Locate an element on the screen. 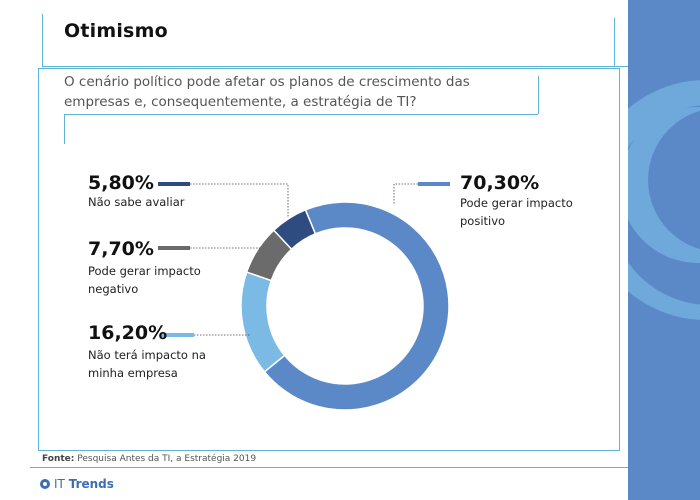  pct-positivo: 70,30% is located at coordinates (500, 183).